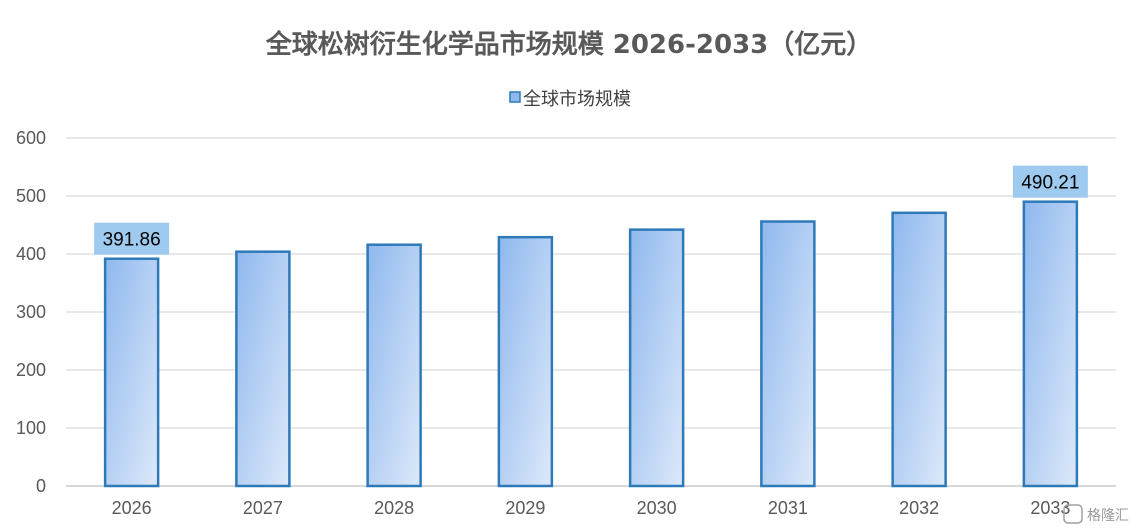 This screenshot has height=532, width=1139. What do you see at coordinates (788, 508) in the screenshot?
I see `x-tick-label: 2031` at bounding box center [788, 508].